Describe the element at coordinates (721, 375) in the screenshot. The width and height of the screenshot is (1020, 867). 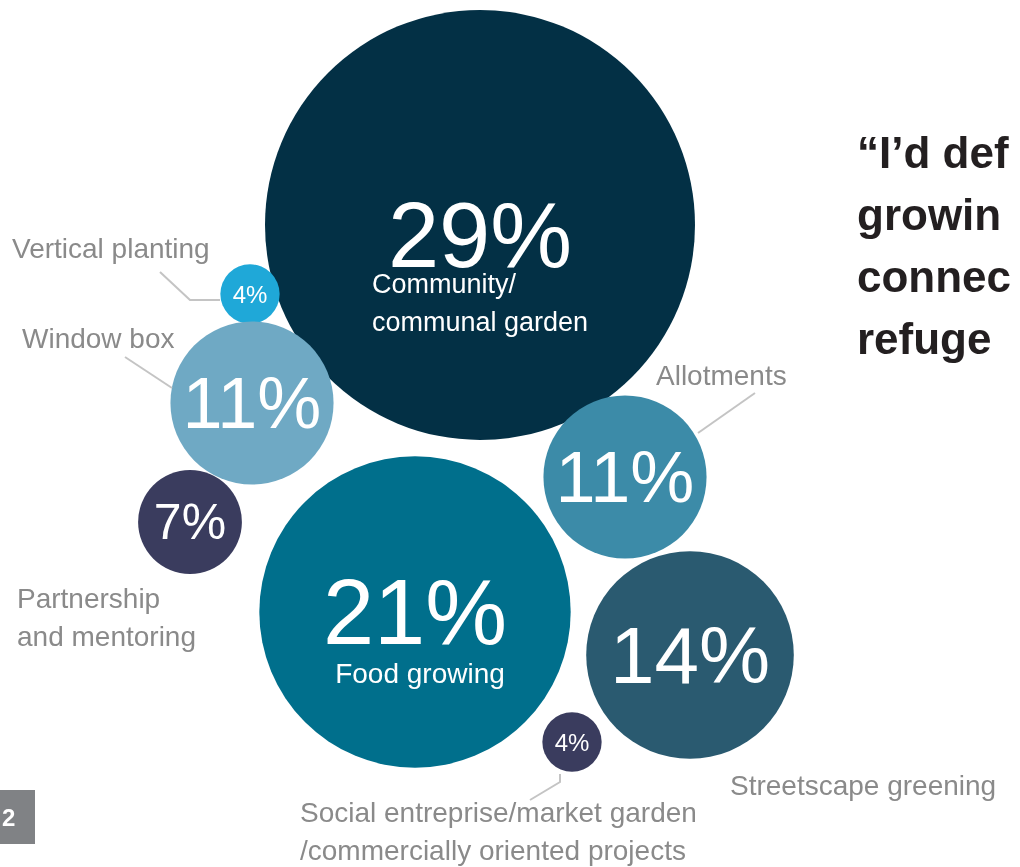
I see `category-label: Allotments` at that location.